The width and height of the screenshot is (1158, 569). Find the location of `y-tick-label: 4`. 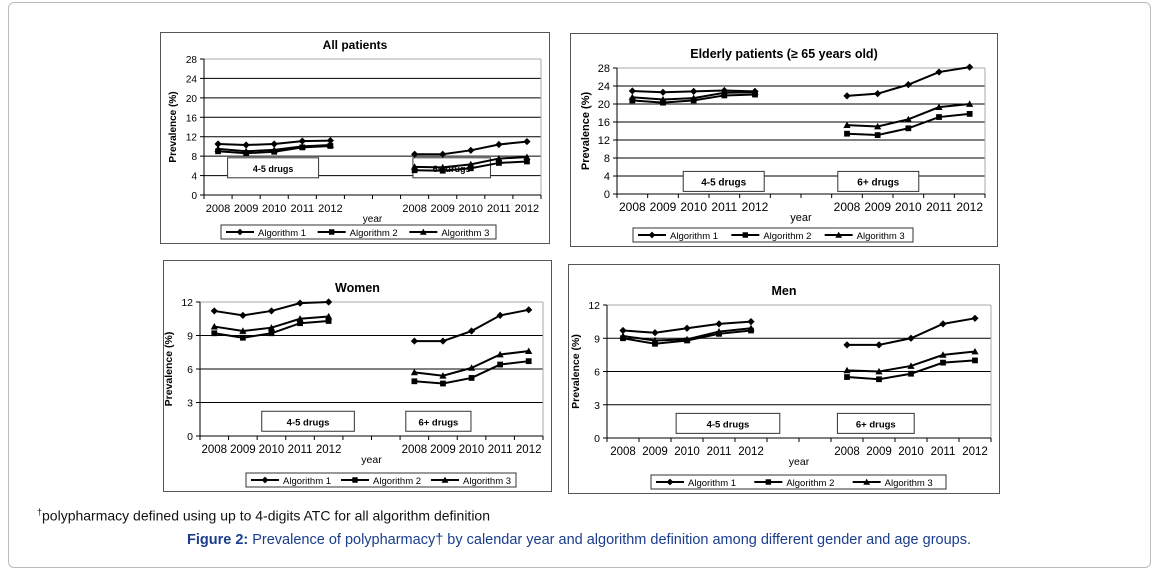

y-tick-label: 4 is located at coordinates (607, 177).